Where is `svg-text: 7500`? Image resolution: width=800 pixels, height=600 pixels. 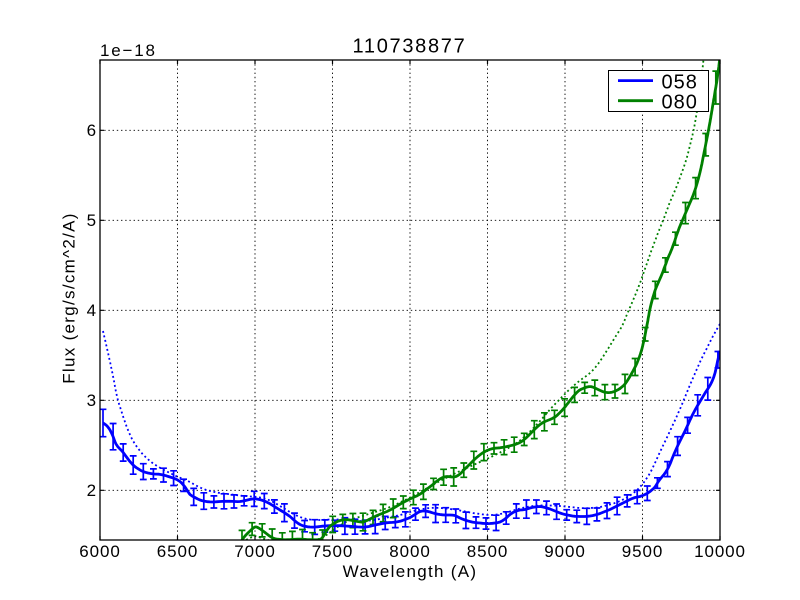 svg-text: 7500 is located at coordinates (332, 551).